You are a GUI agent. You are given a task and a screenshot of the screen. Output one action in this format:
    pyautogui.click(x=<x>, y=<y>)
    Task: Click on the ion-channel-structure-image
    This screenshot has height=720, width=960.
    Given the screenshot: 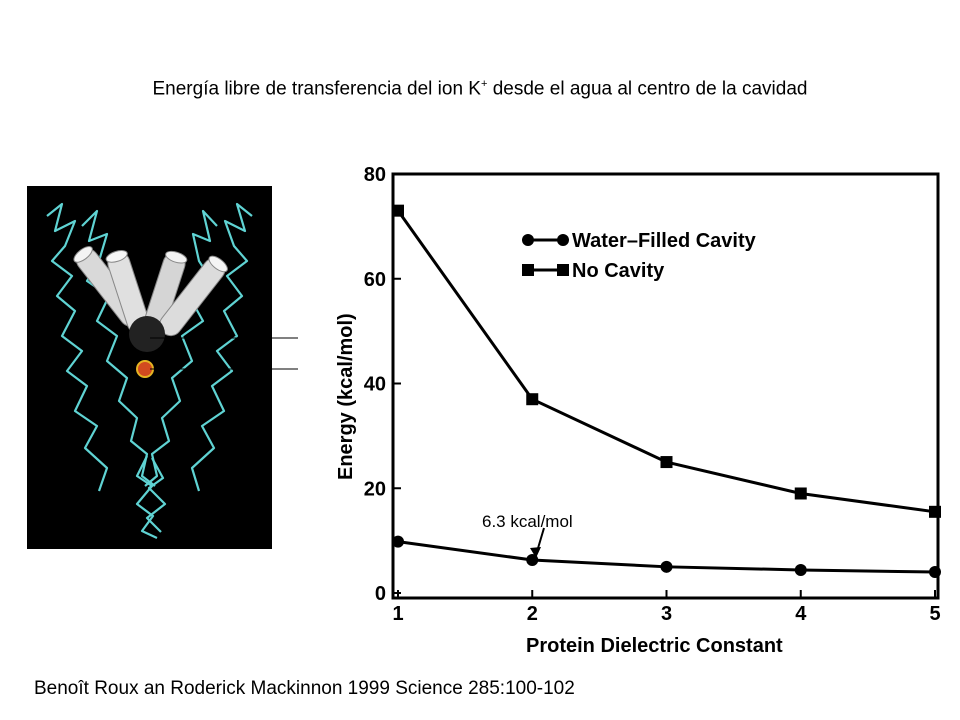 What is the action you would take?
    pyautogui.click(x=149, y=367)
    